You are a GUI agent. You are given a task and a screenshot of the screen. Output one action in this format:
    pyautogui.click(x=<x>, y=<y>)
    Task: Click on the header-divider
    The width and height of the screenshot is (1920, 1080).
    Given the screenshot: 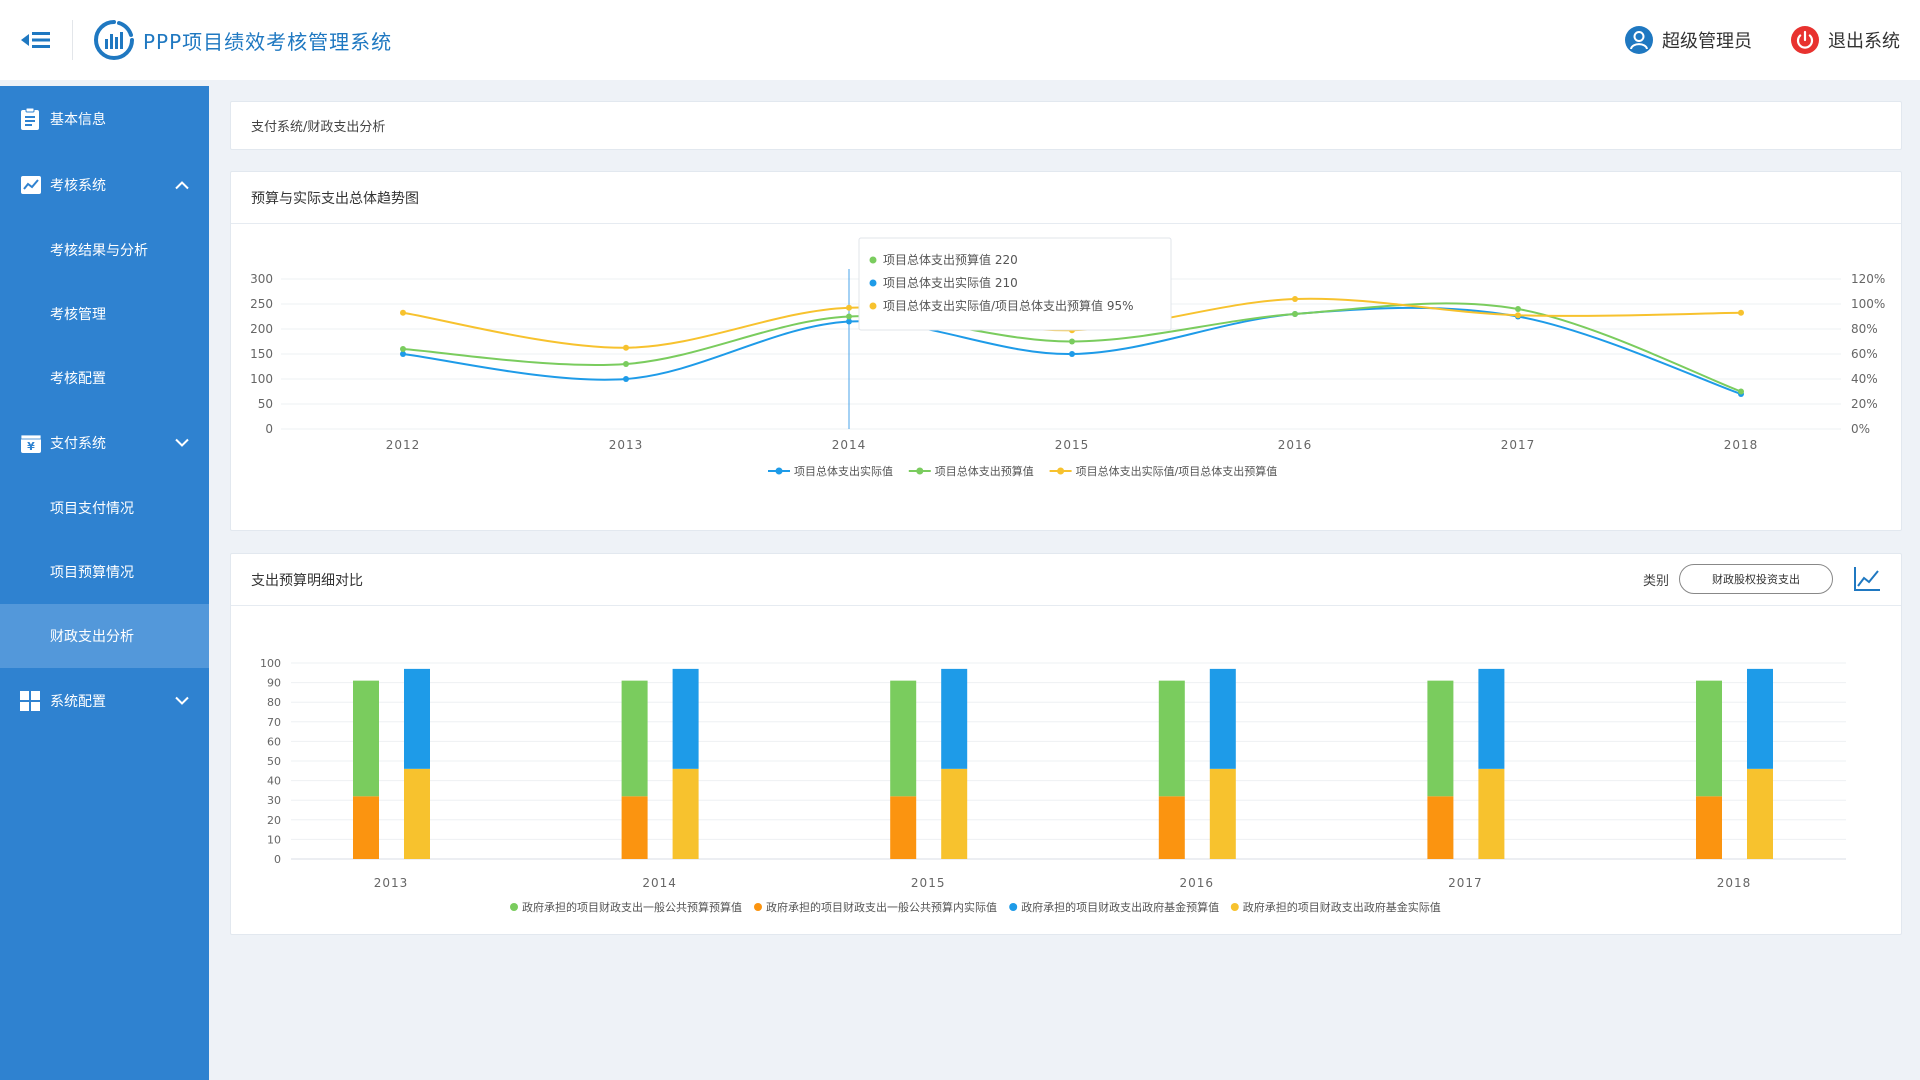 What is the action you would take?
    pyautogui.click(x=72, y=40)
    